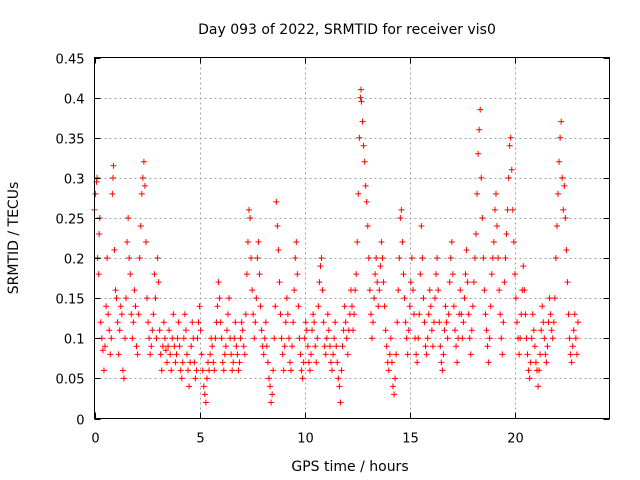  What do you see at coordinates (74, 260) in the screenshot?
I see `y-tick-label: 0.2` at bounding box center [74, 260].